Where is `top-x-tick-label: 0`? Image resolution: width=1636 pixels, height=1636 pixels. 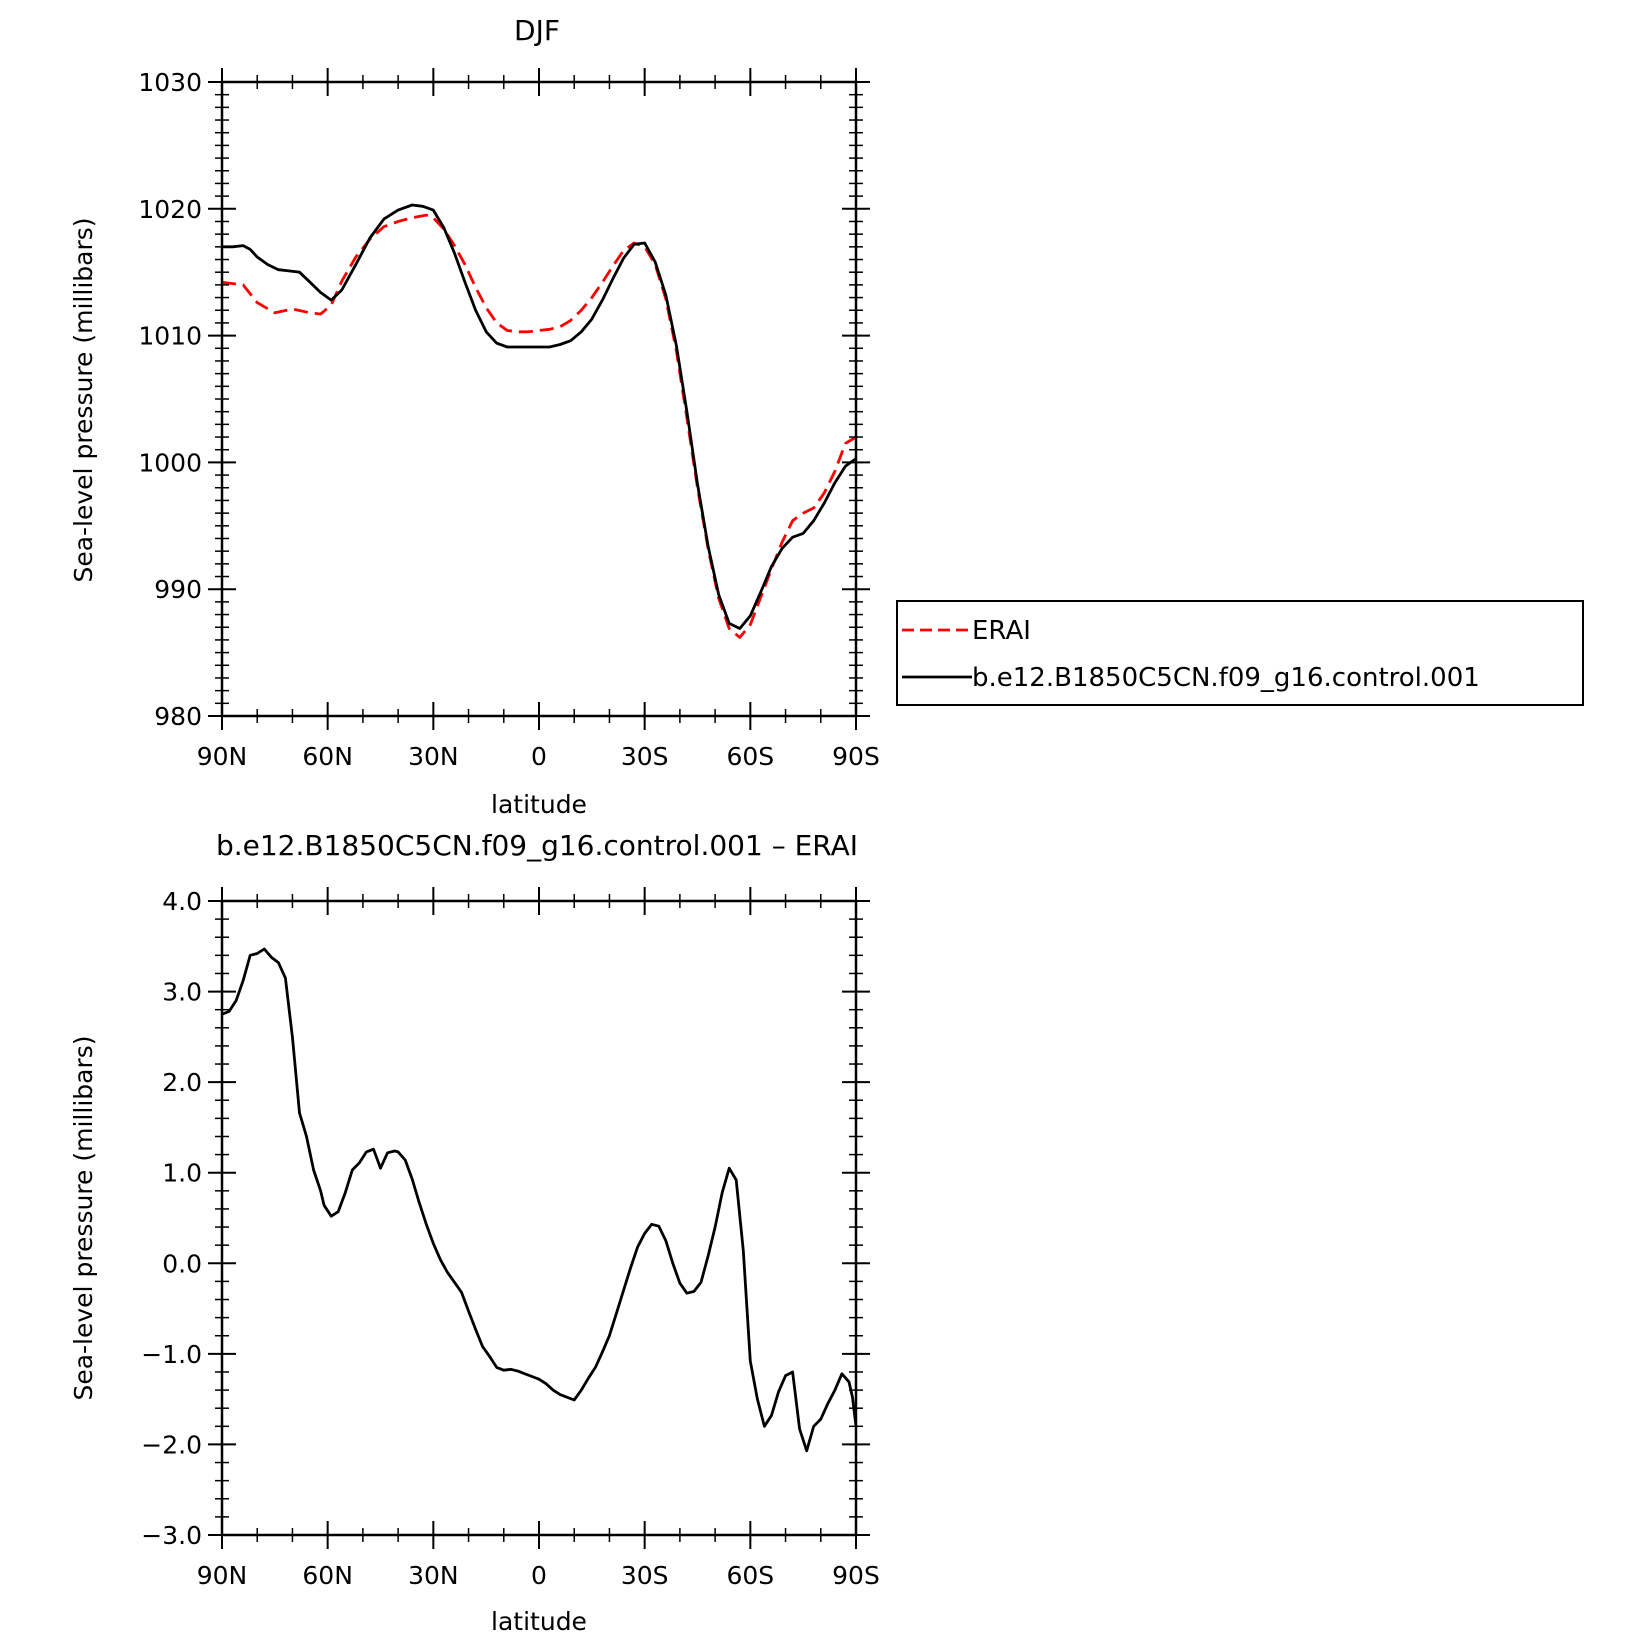 top-x-tick-label: 0 is located at coordinates (539, 756).